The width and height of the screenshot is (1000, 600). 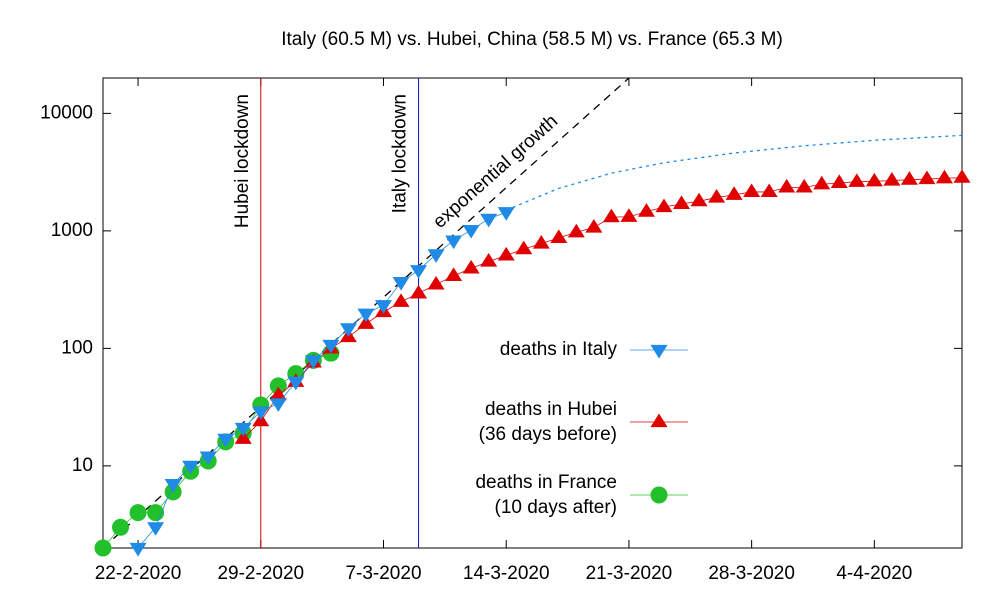 What do you see at coordinates (874, 573) in the screenshot?
I see `x-tick-label: 4-4-2020` at bounding box center [874, 573].